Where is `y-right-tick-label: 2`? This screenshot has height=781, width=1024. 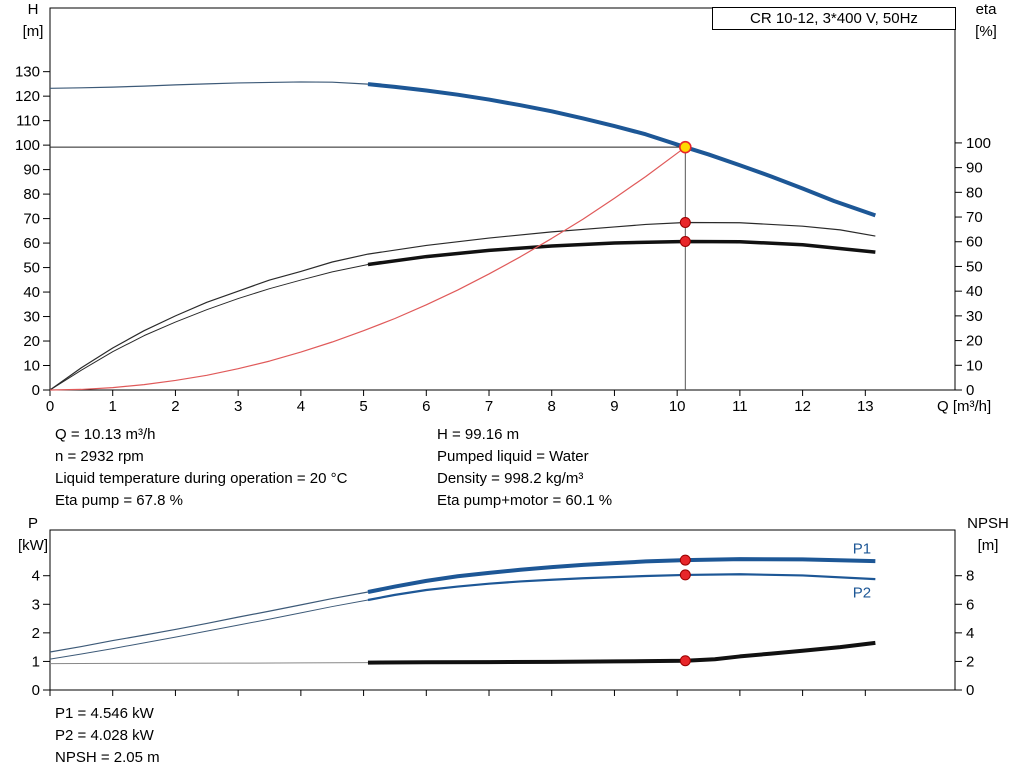
y-right-tick-label: 2 is located at coordinates (970, 661).